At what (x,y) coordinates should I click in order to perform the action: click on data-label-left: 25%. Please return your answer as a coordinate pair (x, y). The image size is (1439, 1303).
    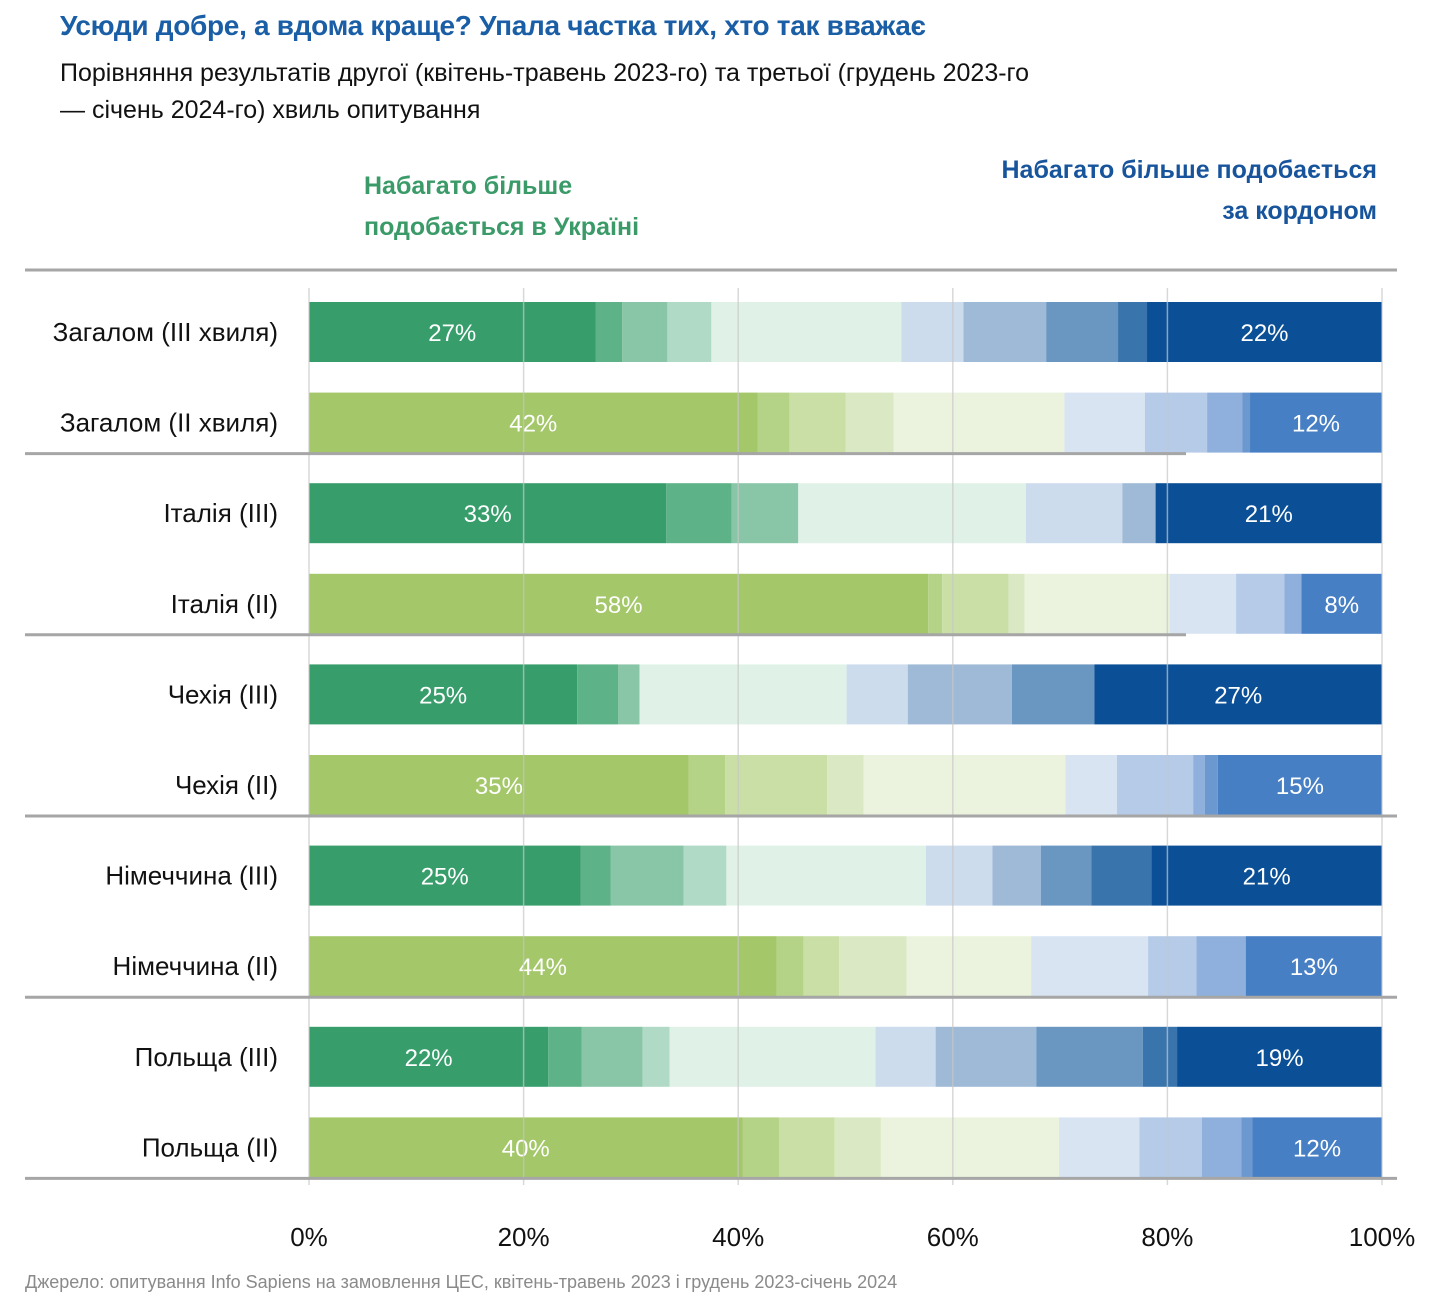
    Looking at the image, I should click on (445, 877).